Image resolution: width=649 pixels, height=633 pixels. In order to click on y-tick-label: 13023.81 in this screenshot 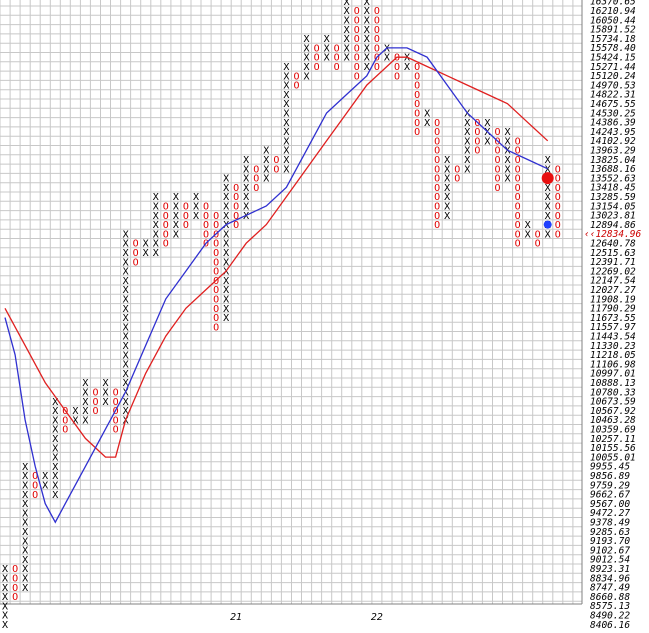, I will do `click(613, 216)`.